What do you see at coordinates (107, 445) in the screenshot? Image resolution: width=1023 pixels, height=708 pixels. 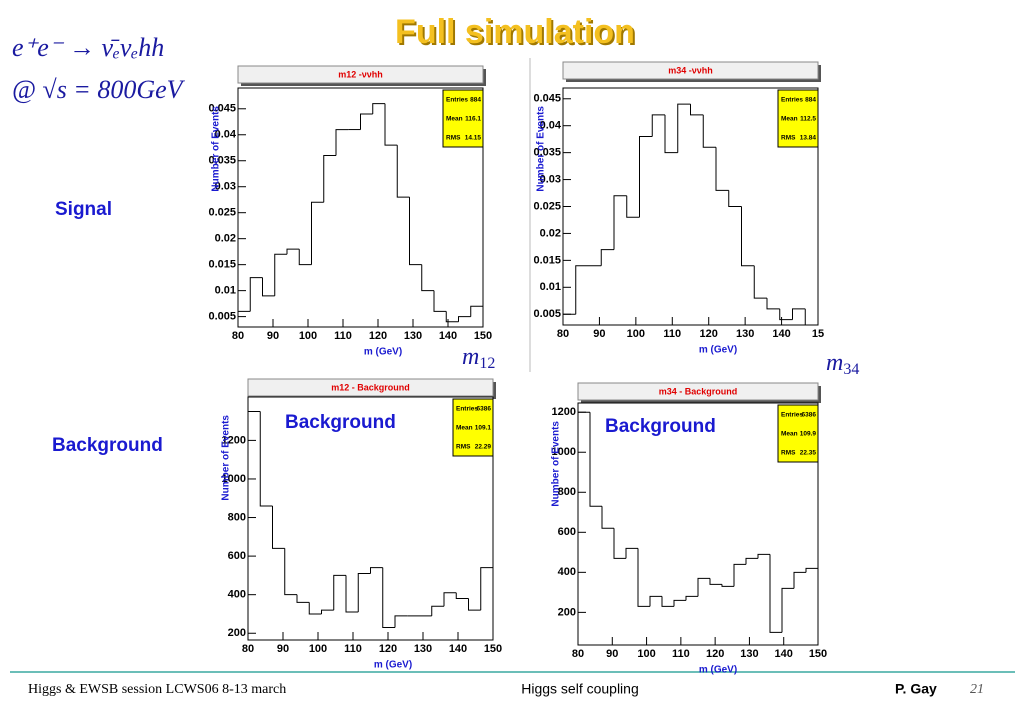 I see `row-label: Background` at bounding box center [107, 445].